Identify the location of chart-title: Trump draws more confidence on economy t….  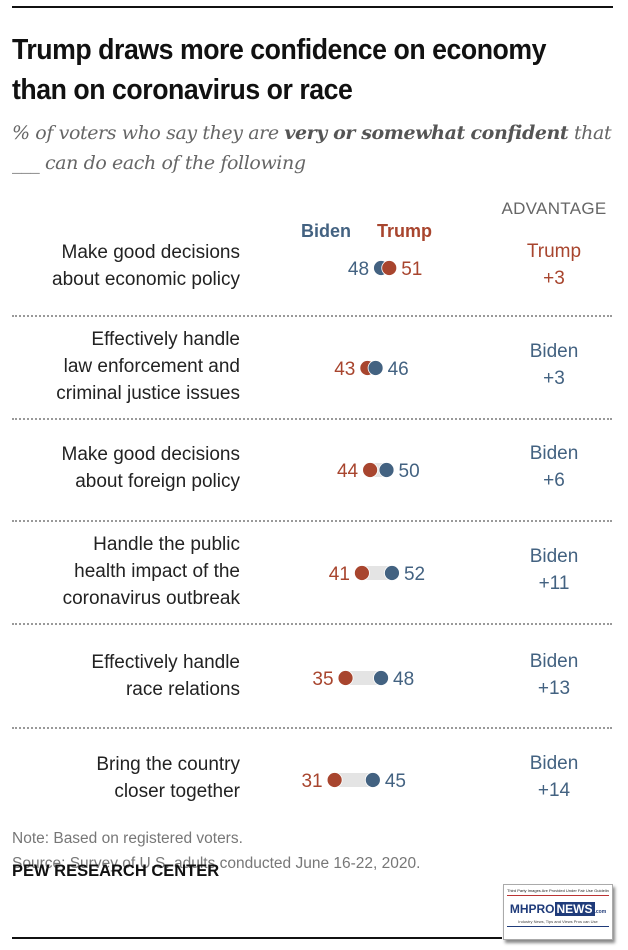
(279, 70).